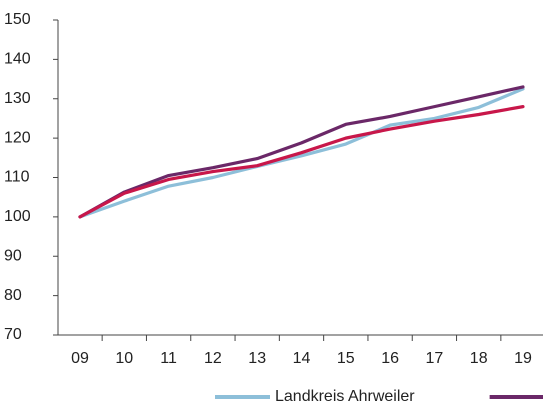 Image resolution: width=543 pixels, height=408 pixels. What do you see at coordinates (17, 19) in the screenshot?
I see `y-tick-label: 150` at bounding box center [17, 19].